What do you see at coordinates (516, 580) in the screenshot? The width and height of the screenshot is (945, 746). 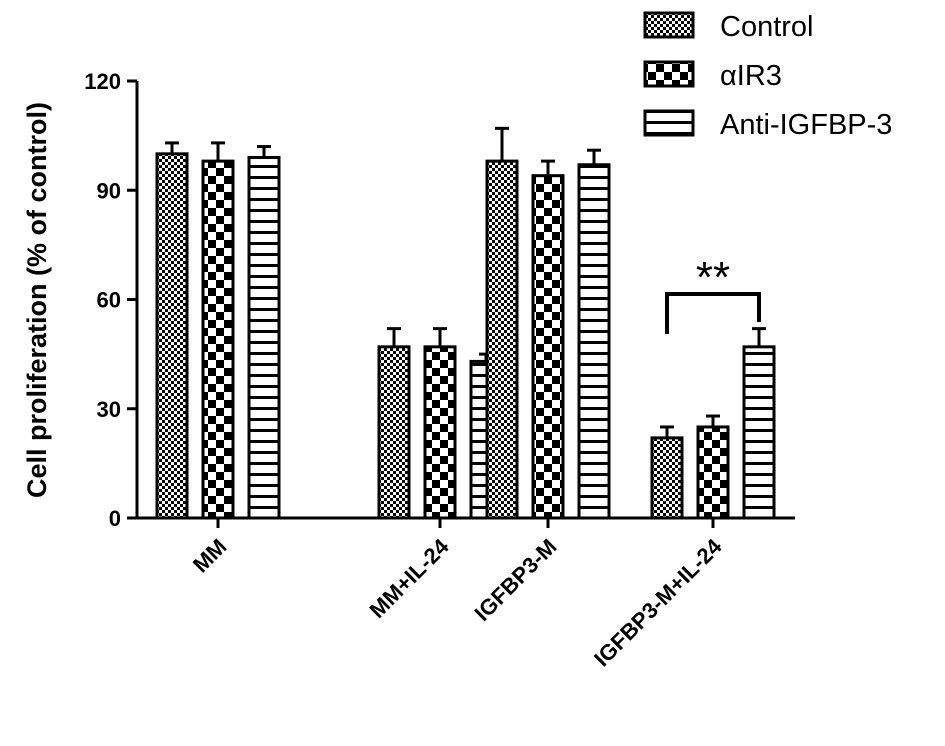 I see `x-tick-label: IGFBP3-M` at bounding box center [516, 580].